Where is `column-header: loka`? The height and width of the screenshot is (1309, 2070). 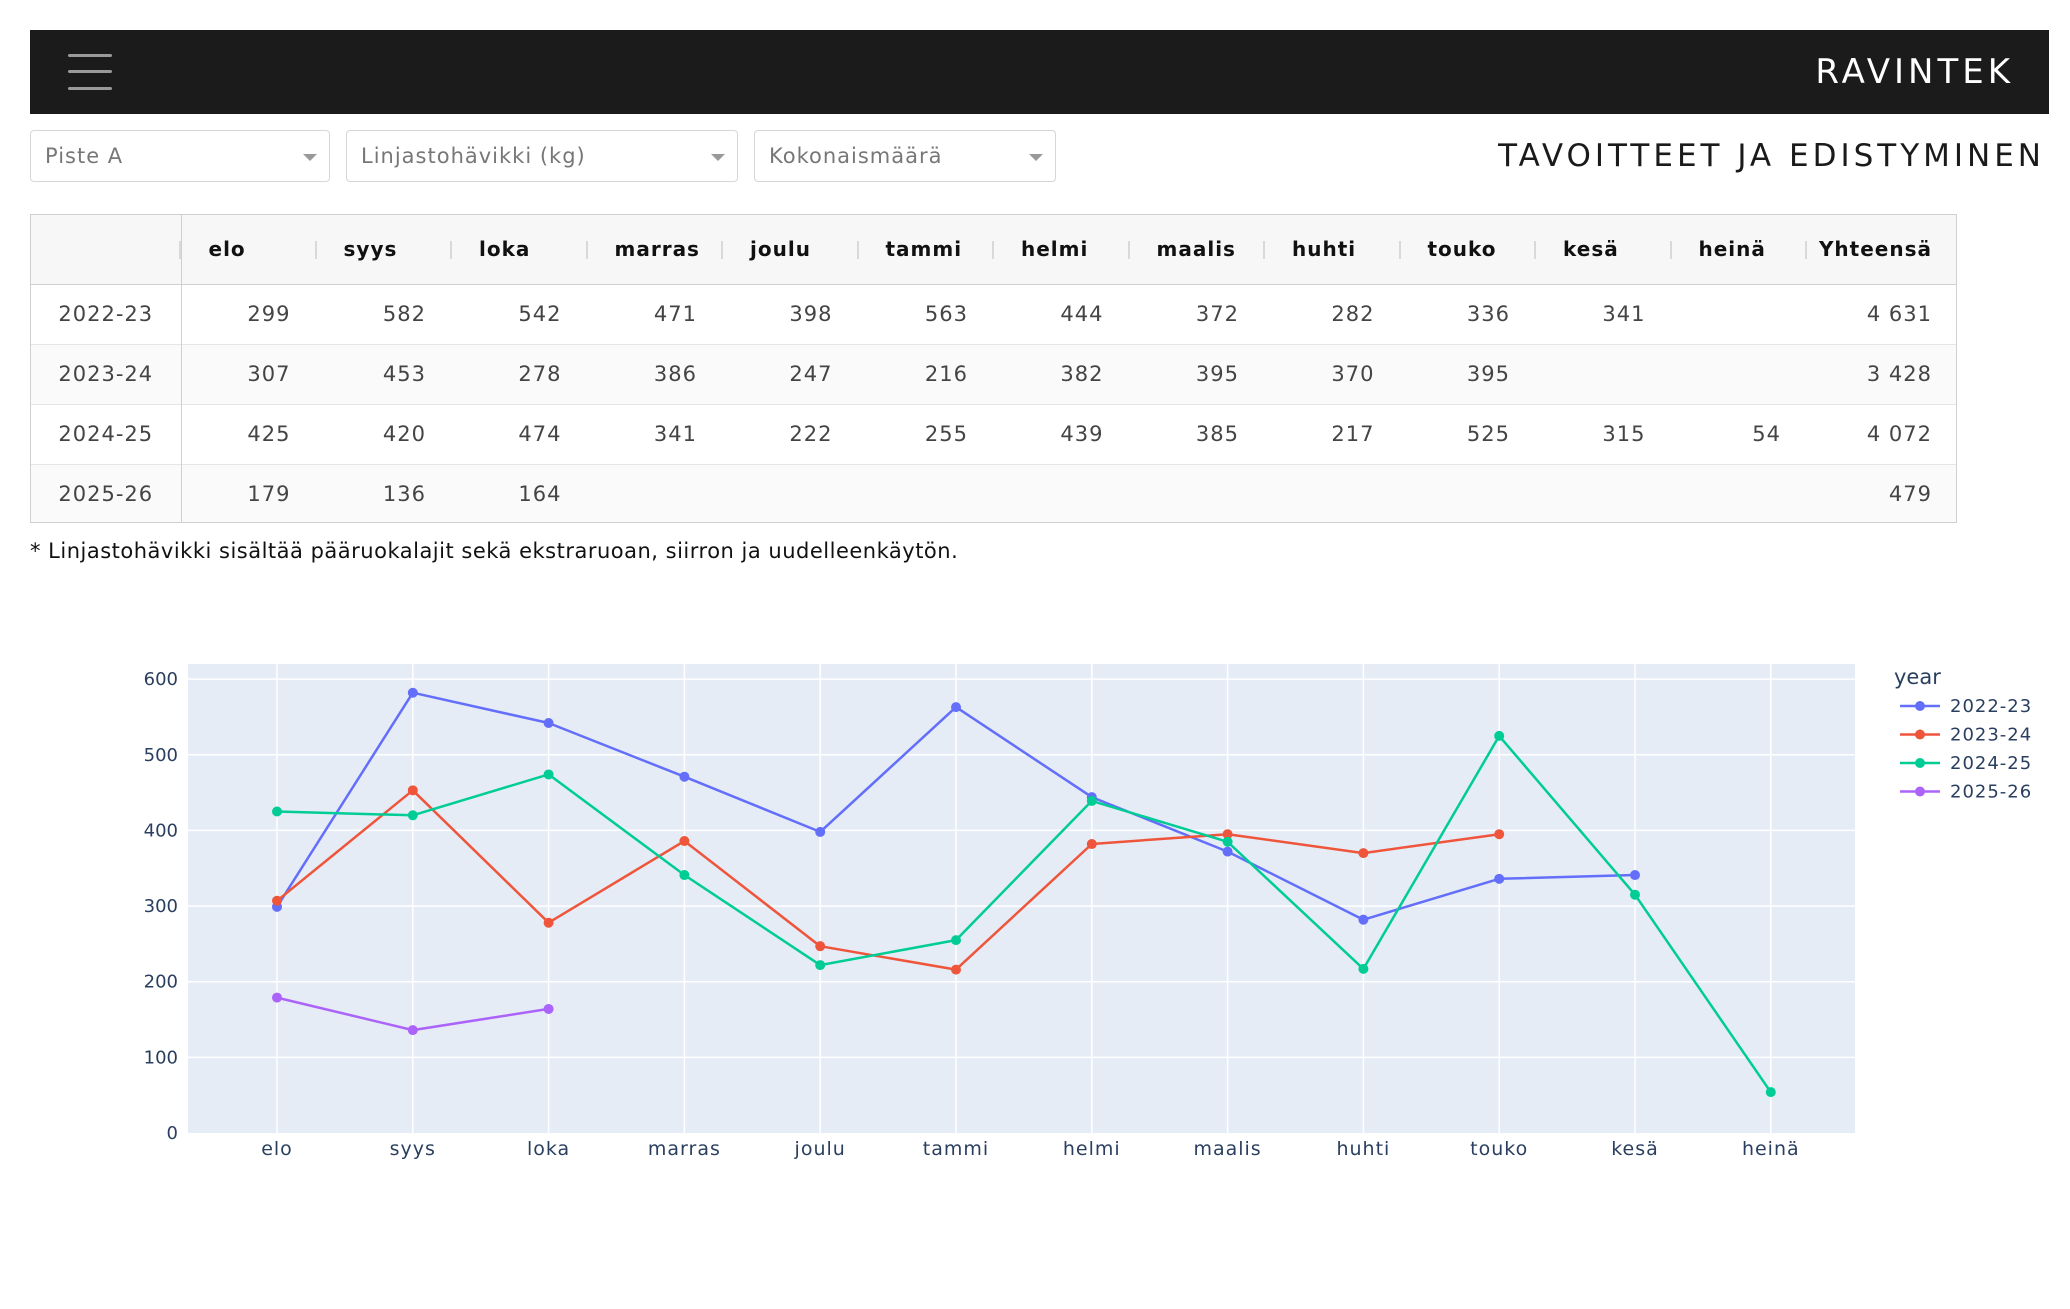 column-header: loka is located at coordinates (520, 250).